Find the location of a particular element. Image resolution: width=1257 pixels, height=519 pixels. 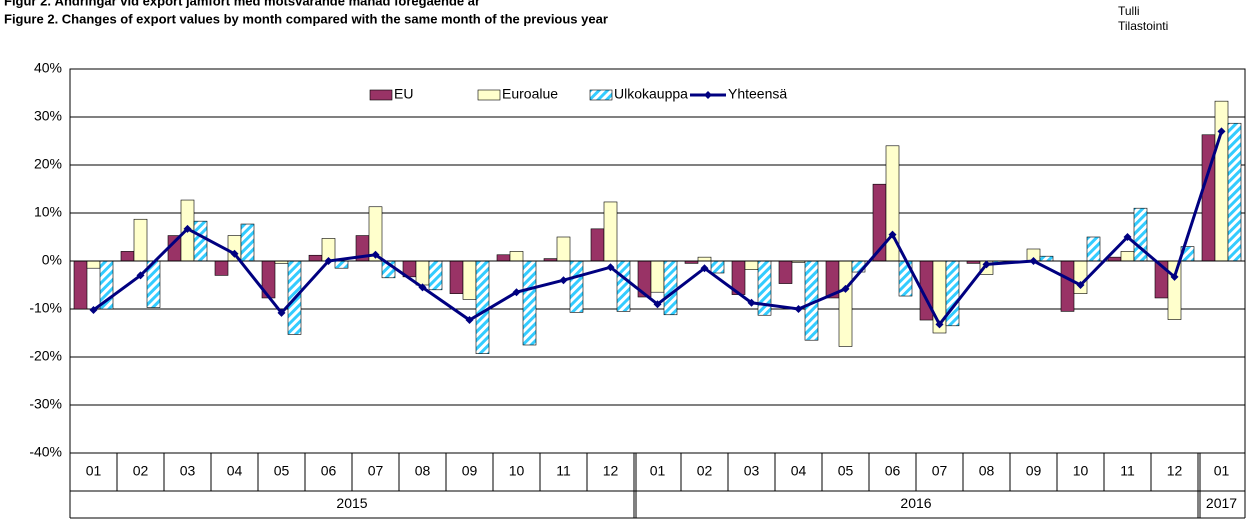

year-label: 2017 is located at coordinates (1221, 503).